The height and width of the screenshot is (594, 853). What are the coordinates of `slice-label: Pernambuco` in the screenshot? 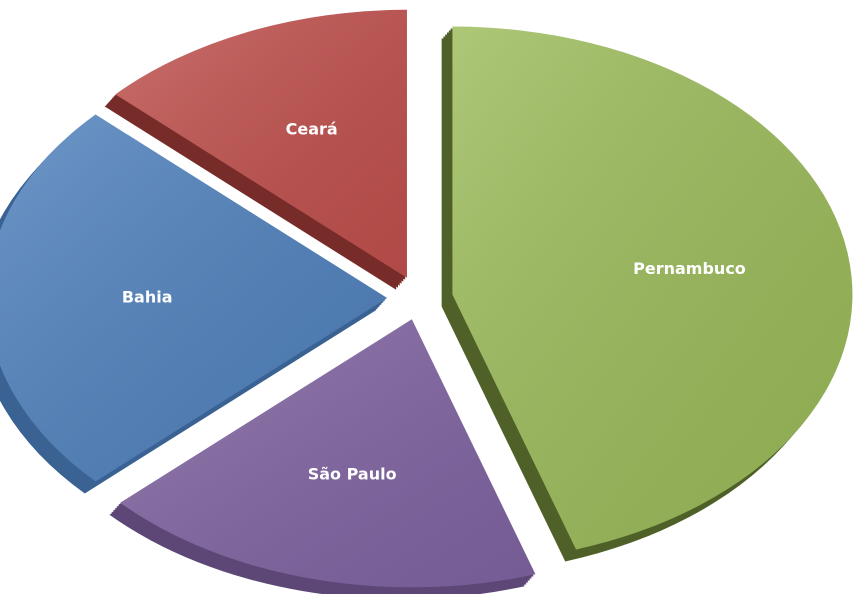 It's located at (689, 268).